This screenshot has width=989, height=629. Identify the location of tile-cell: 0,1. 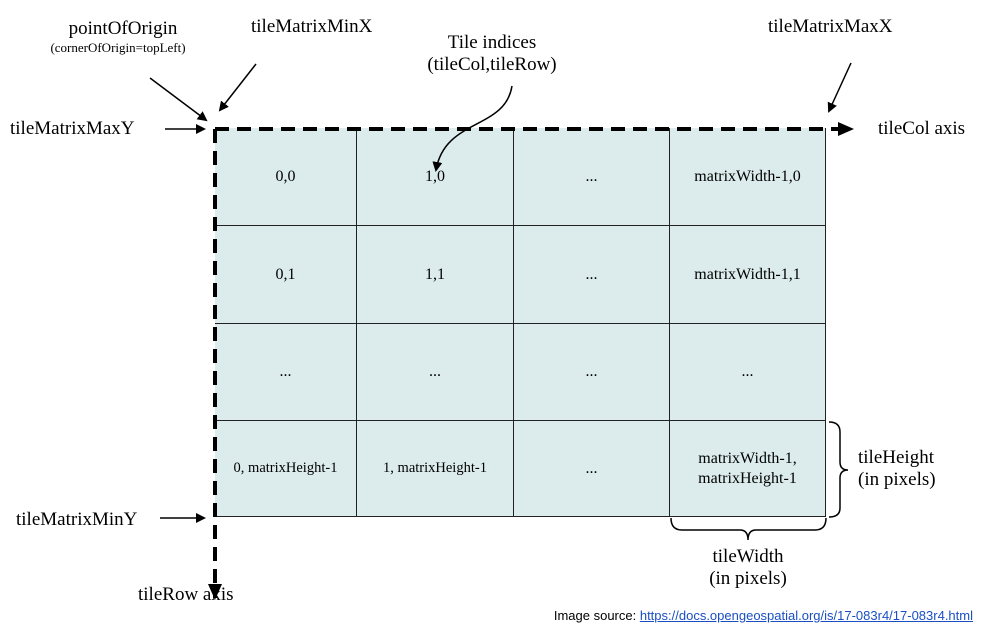
(286, 275).